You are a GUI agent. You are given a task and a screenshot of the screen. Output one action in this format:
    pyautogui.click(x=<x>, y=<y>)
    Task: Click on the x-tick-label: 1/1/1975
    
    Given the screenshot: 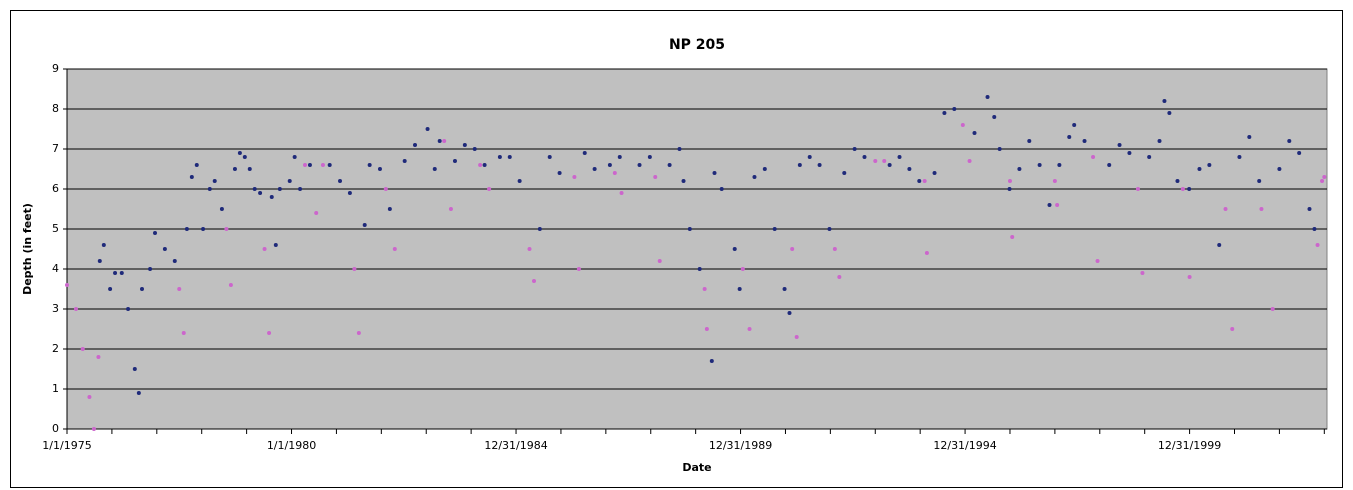 What is the action you would take?
    pyautogui.click(x=66, y=445)
    